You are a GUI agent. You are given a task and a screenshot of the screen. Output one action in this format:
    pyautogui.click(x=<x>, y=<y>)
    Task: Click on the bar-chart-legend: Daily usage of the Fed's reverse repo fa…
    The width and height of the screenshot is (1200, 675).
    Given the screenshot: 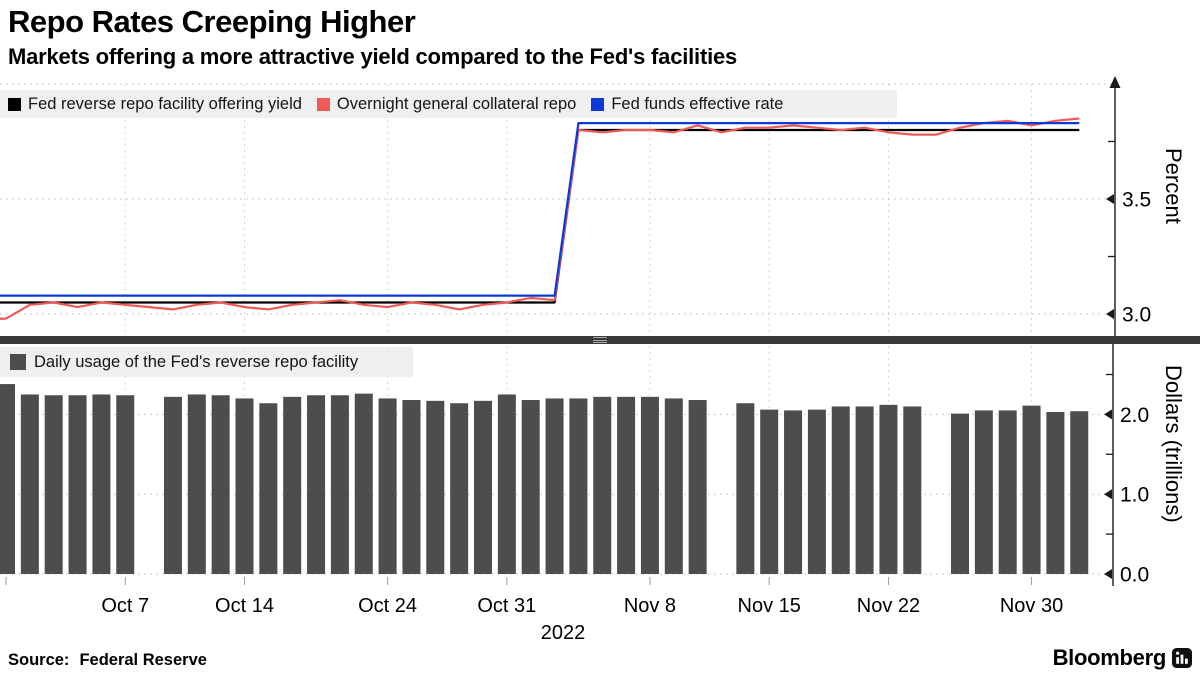 What is the action you would take?
    pyautogui.click(x=206, y=362)
    